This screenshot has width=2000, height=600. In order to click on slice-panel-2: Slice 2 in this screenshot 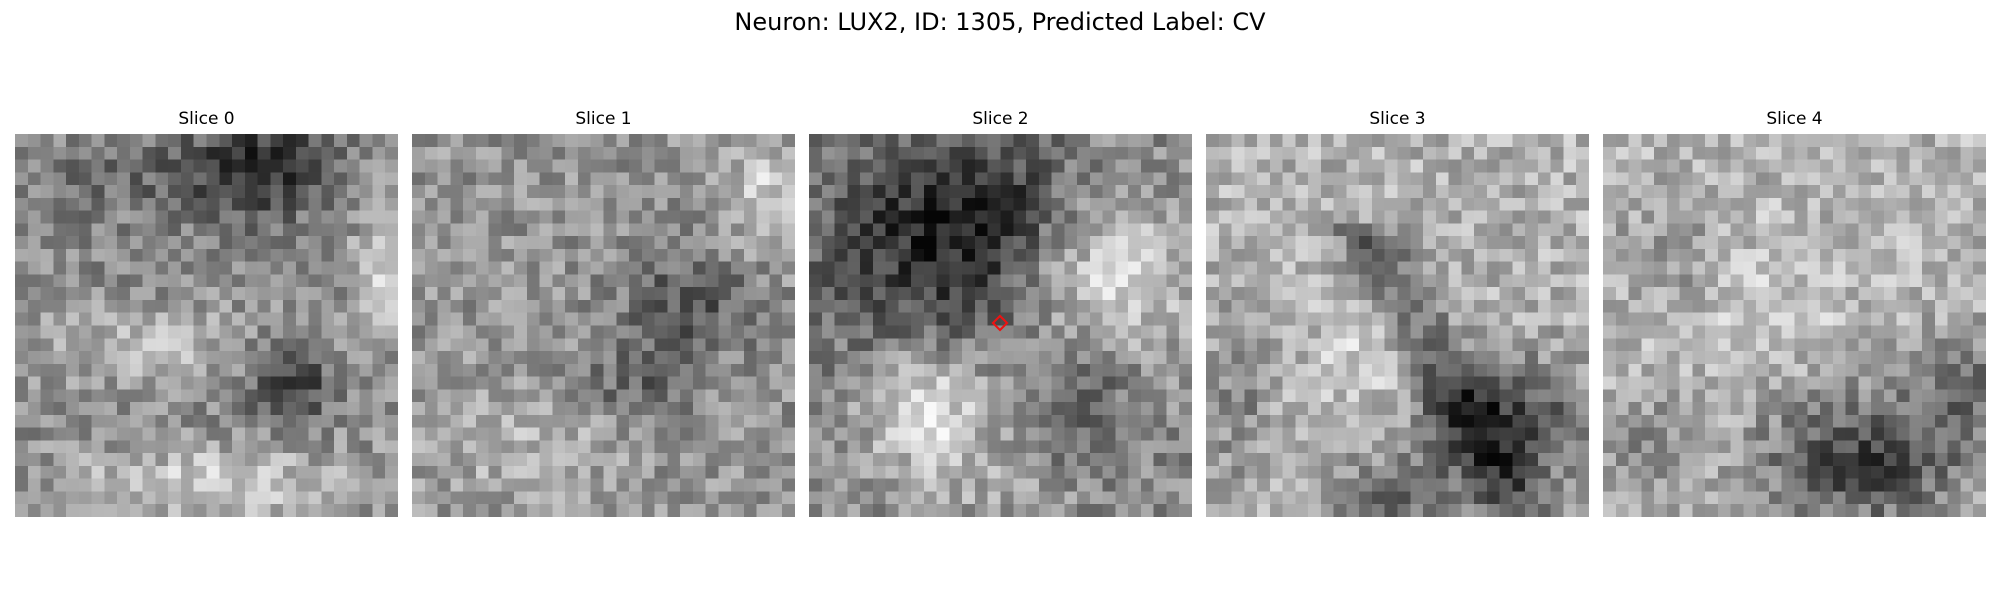, I will do `click(1000, 312)`.